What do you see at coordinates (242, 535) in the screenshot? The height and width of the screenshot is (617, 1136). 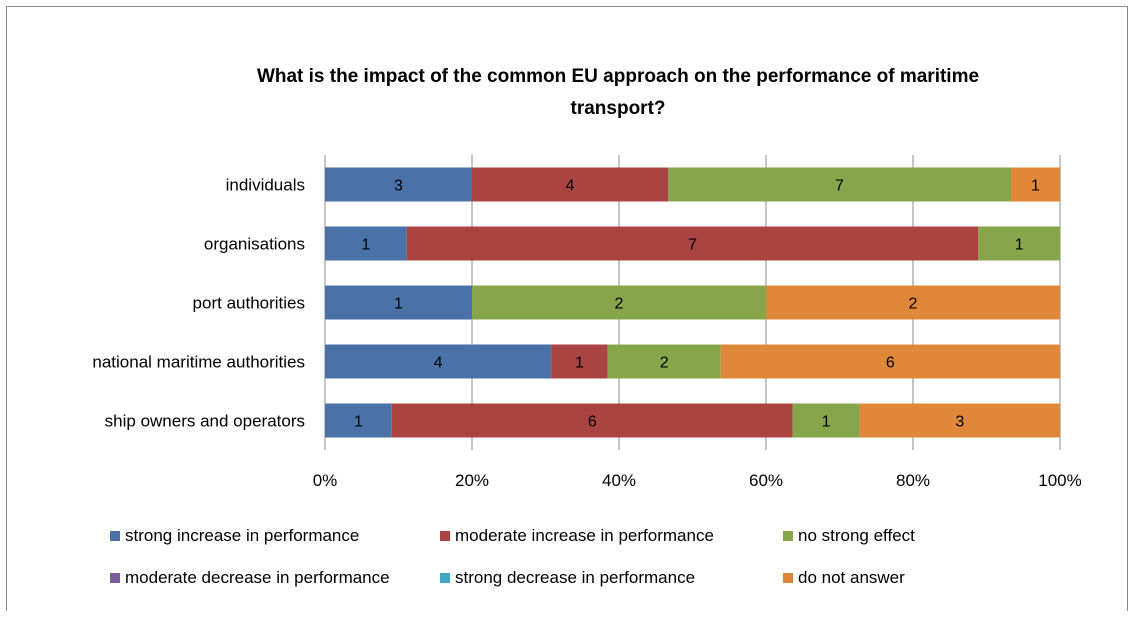 I see `legend-label: strong increase in performance` at bounding box center [242, 535].